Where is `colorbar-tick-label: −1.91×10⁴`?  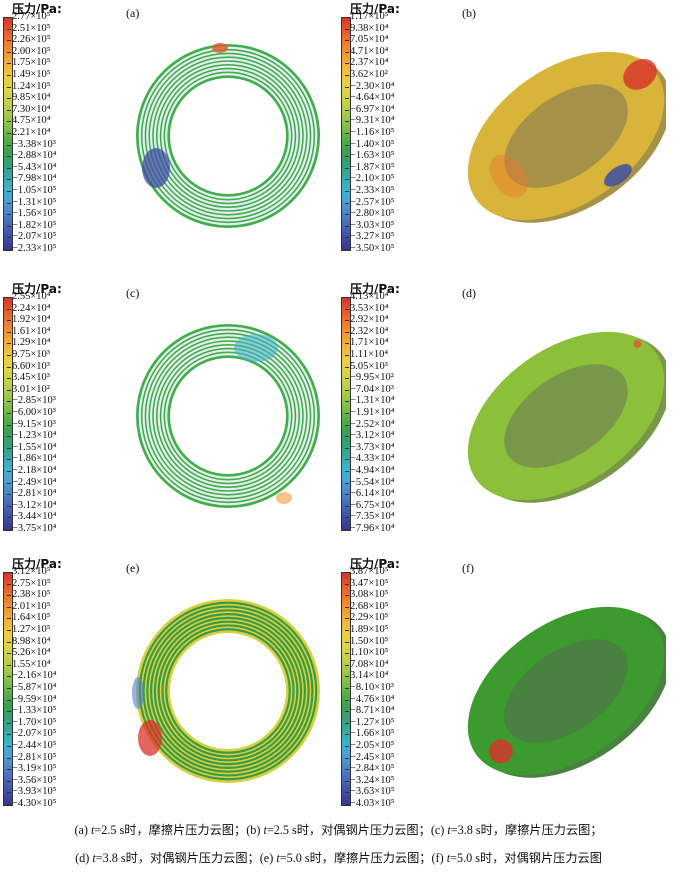 colorbar-tick-label: −1.91×10⁴ is located at coordinates (369, 412).